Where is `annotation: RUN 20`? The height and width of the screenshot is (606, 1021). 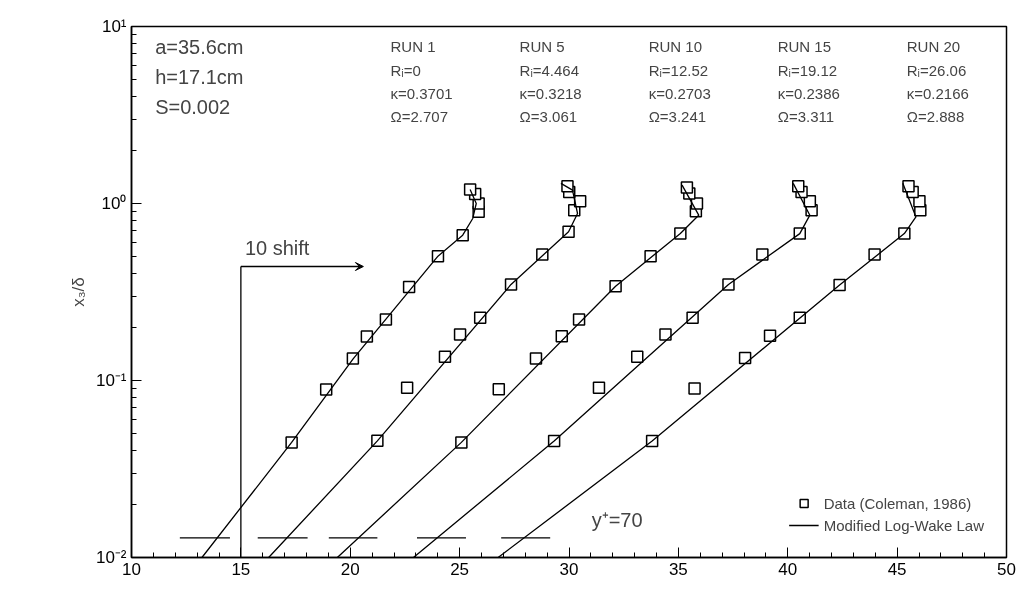
annotation: RUN 20 is located at coordinates (933, 47).